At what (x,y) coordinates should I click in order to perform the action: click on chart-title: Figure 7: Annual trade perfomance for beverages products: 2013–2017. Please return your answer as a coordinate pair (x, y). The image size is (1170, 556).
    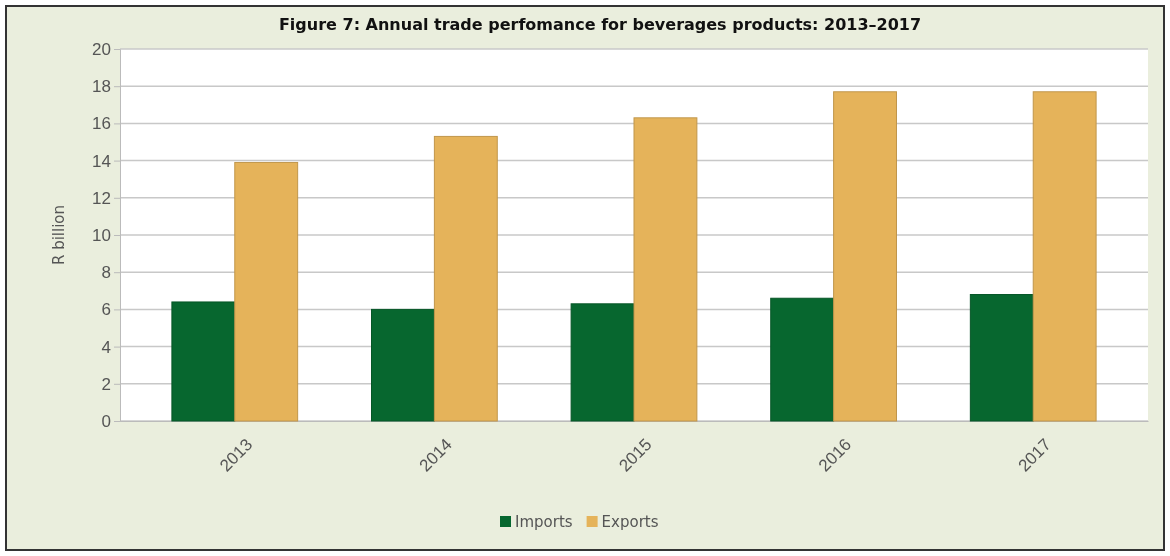
    Looking at the image, I should click on (600, 24).